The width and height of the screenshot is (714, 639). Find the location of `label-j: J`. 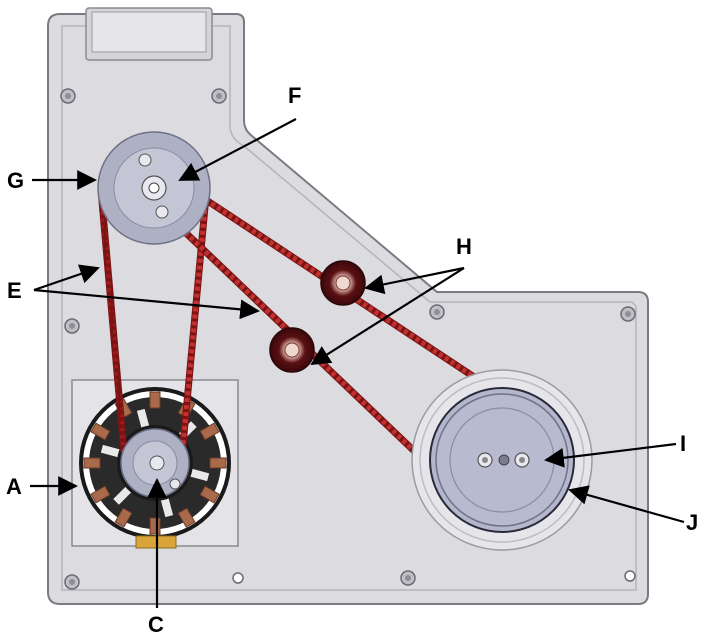

label-j: J is located at coordinates (692, 522).